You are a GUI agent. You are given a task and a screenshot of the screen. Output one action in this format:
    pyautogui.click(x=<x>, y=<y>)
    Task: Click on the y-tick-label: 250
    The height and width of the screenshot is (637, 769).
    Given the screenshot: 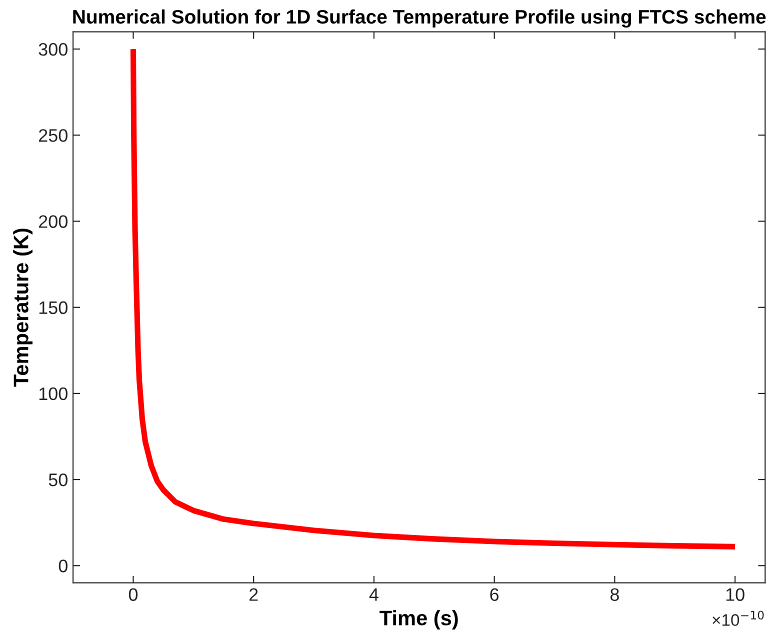 What is the action you would take?
    pyautogui.click(x=53, y=135)
    